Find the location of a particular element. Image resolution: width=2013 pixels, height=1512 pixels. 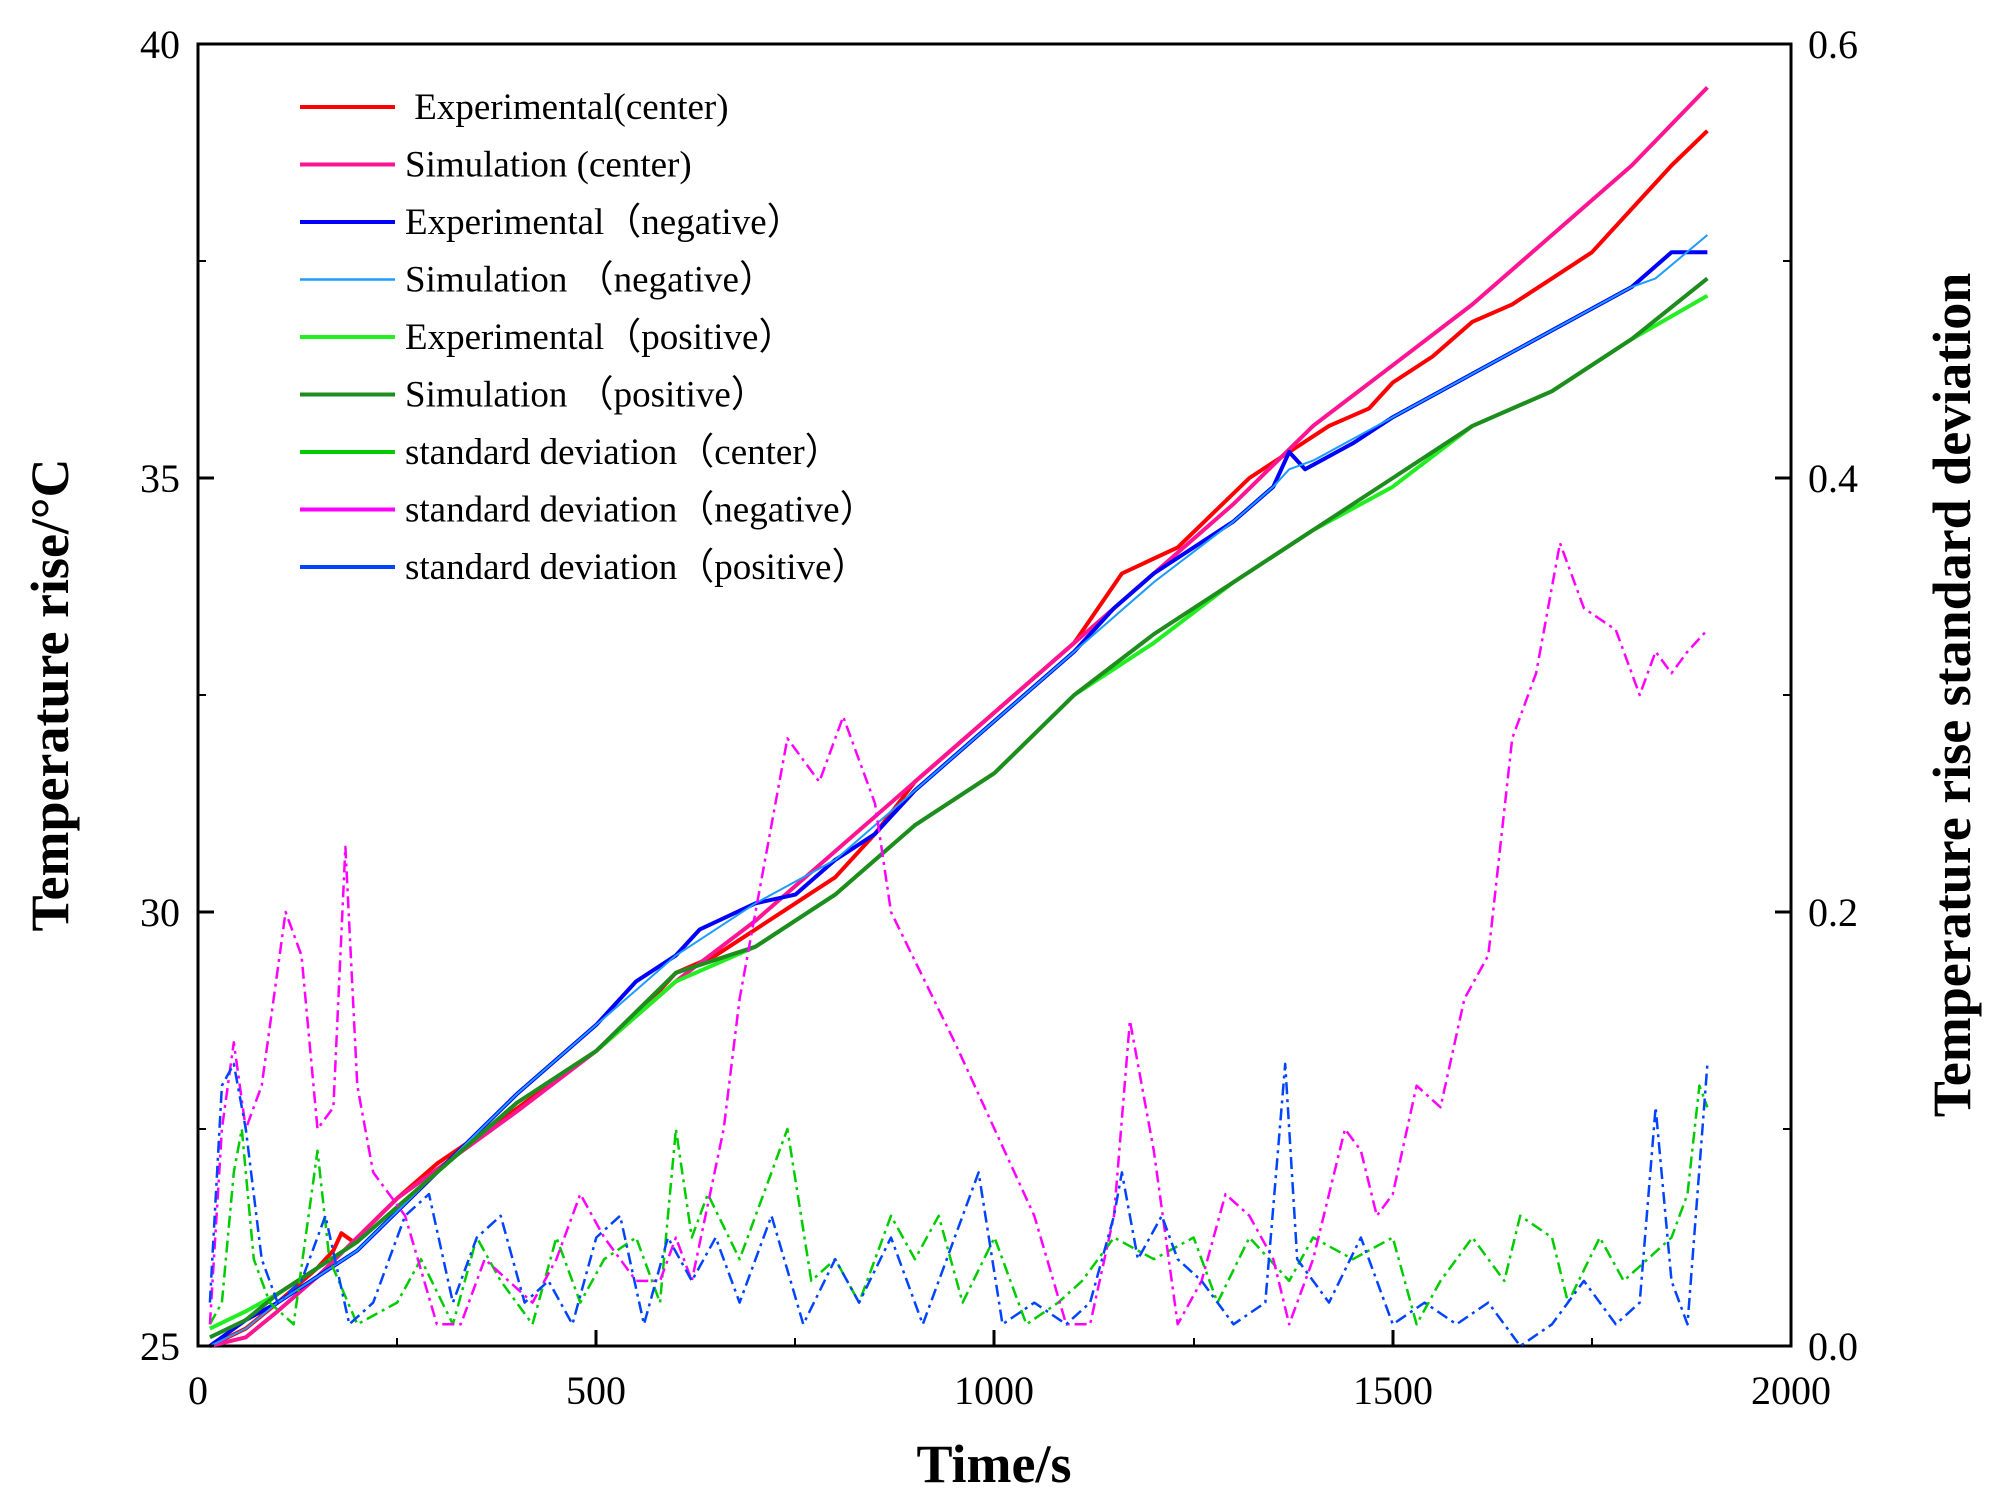

legend-label: standard deviation（positive） is located at coordinates (636, 567).